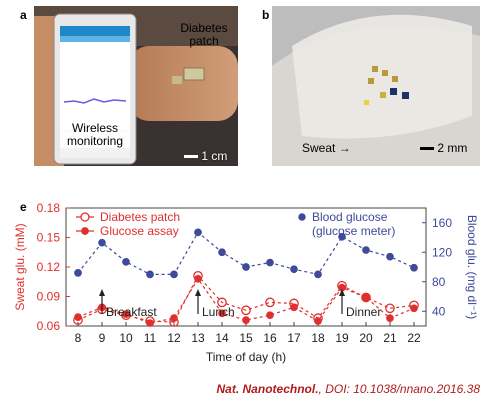 This screenshot has height=404, width=488. What do you see at coordinates (204, 34) in the screenshot?
I see `label-diabetes-patch: Diabetes patch` at bounding box center [204, 34].